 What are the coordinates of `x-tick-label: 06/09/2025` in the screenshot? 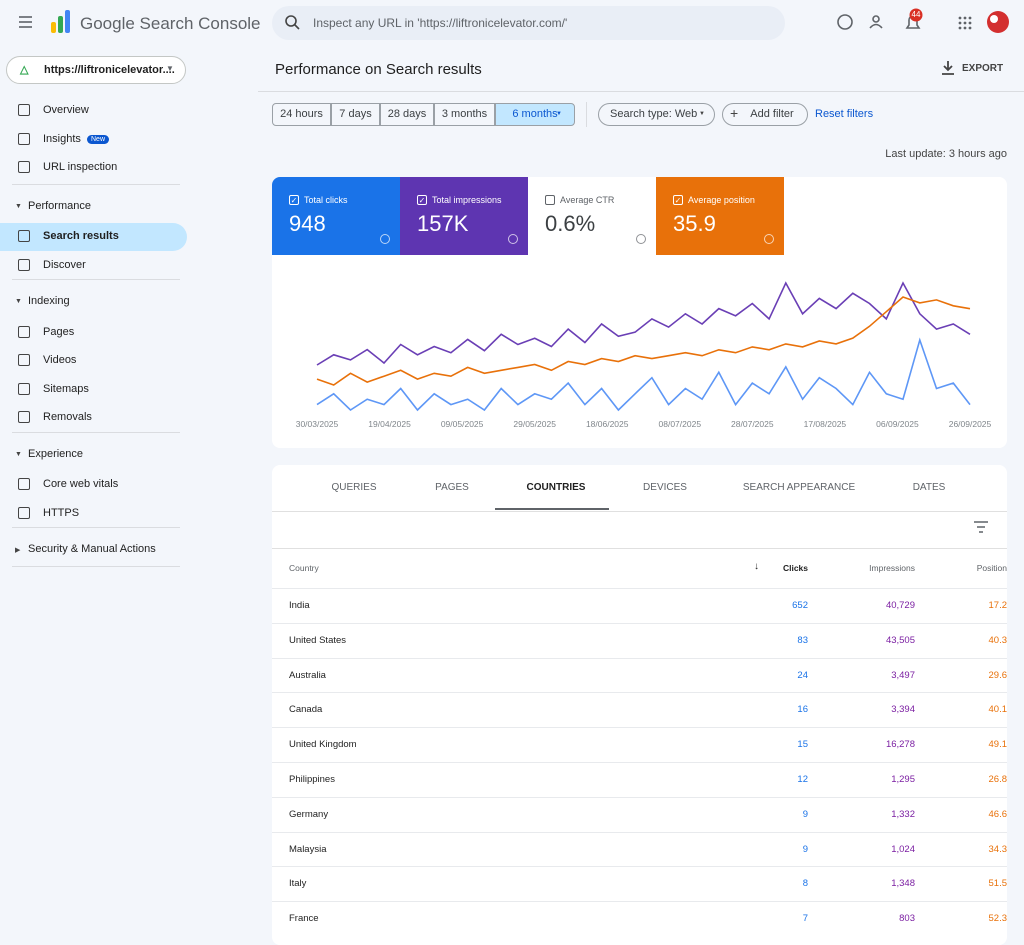 It's located at (897, 424).